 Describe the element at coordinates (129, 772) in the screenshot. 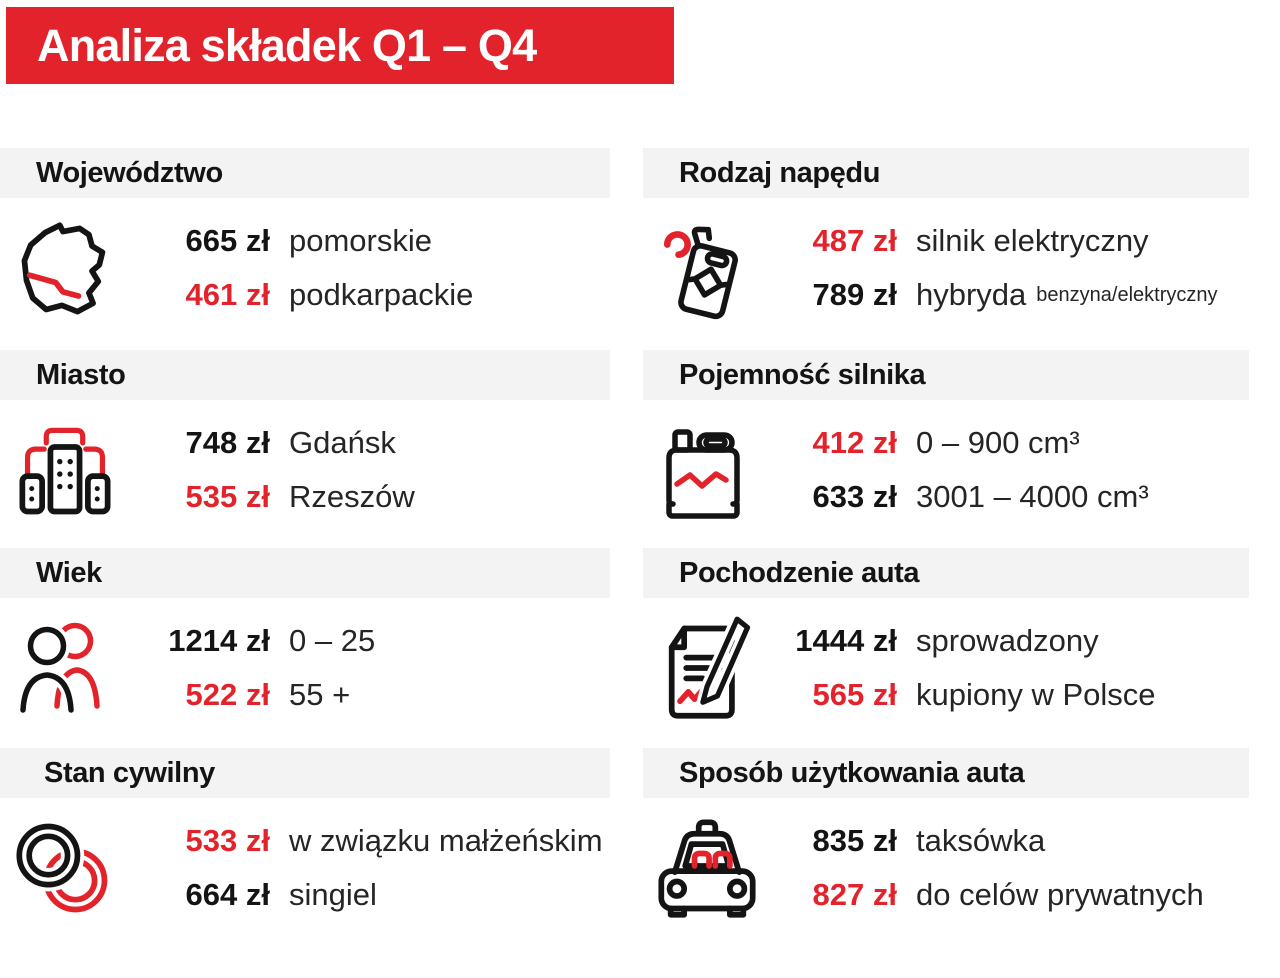

I see `section-title: Stan cywilny` at that location.